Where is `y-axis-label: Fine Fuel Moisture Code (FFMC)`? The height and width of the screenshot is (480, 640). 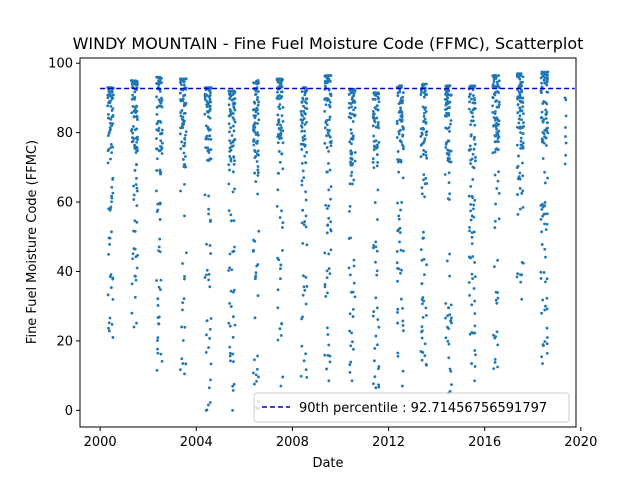
y-axis-label: Fine Fuel Moisture Code (FFMC) is located at coordinates (32, 242).